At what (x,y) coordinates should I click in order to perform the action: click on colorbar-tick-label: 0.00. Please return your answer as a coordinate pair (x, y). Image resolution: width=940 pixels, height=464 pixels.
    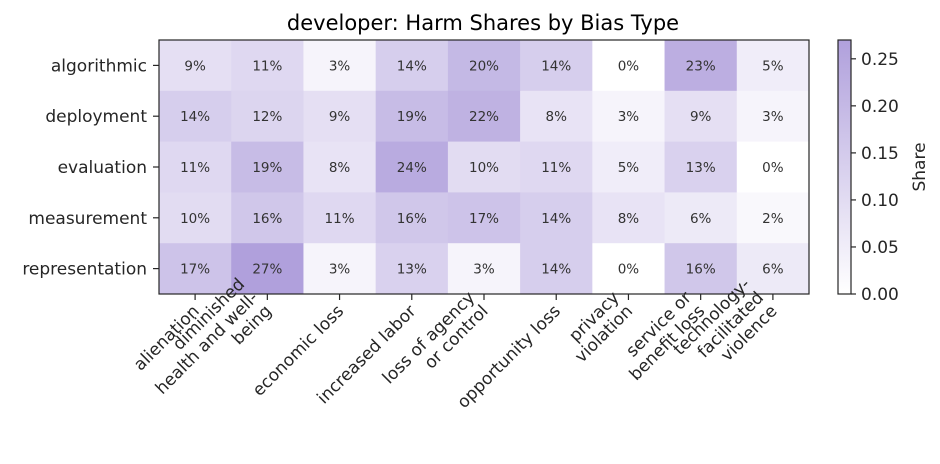
    Looking at the image, I should click on (880, 295).